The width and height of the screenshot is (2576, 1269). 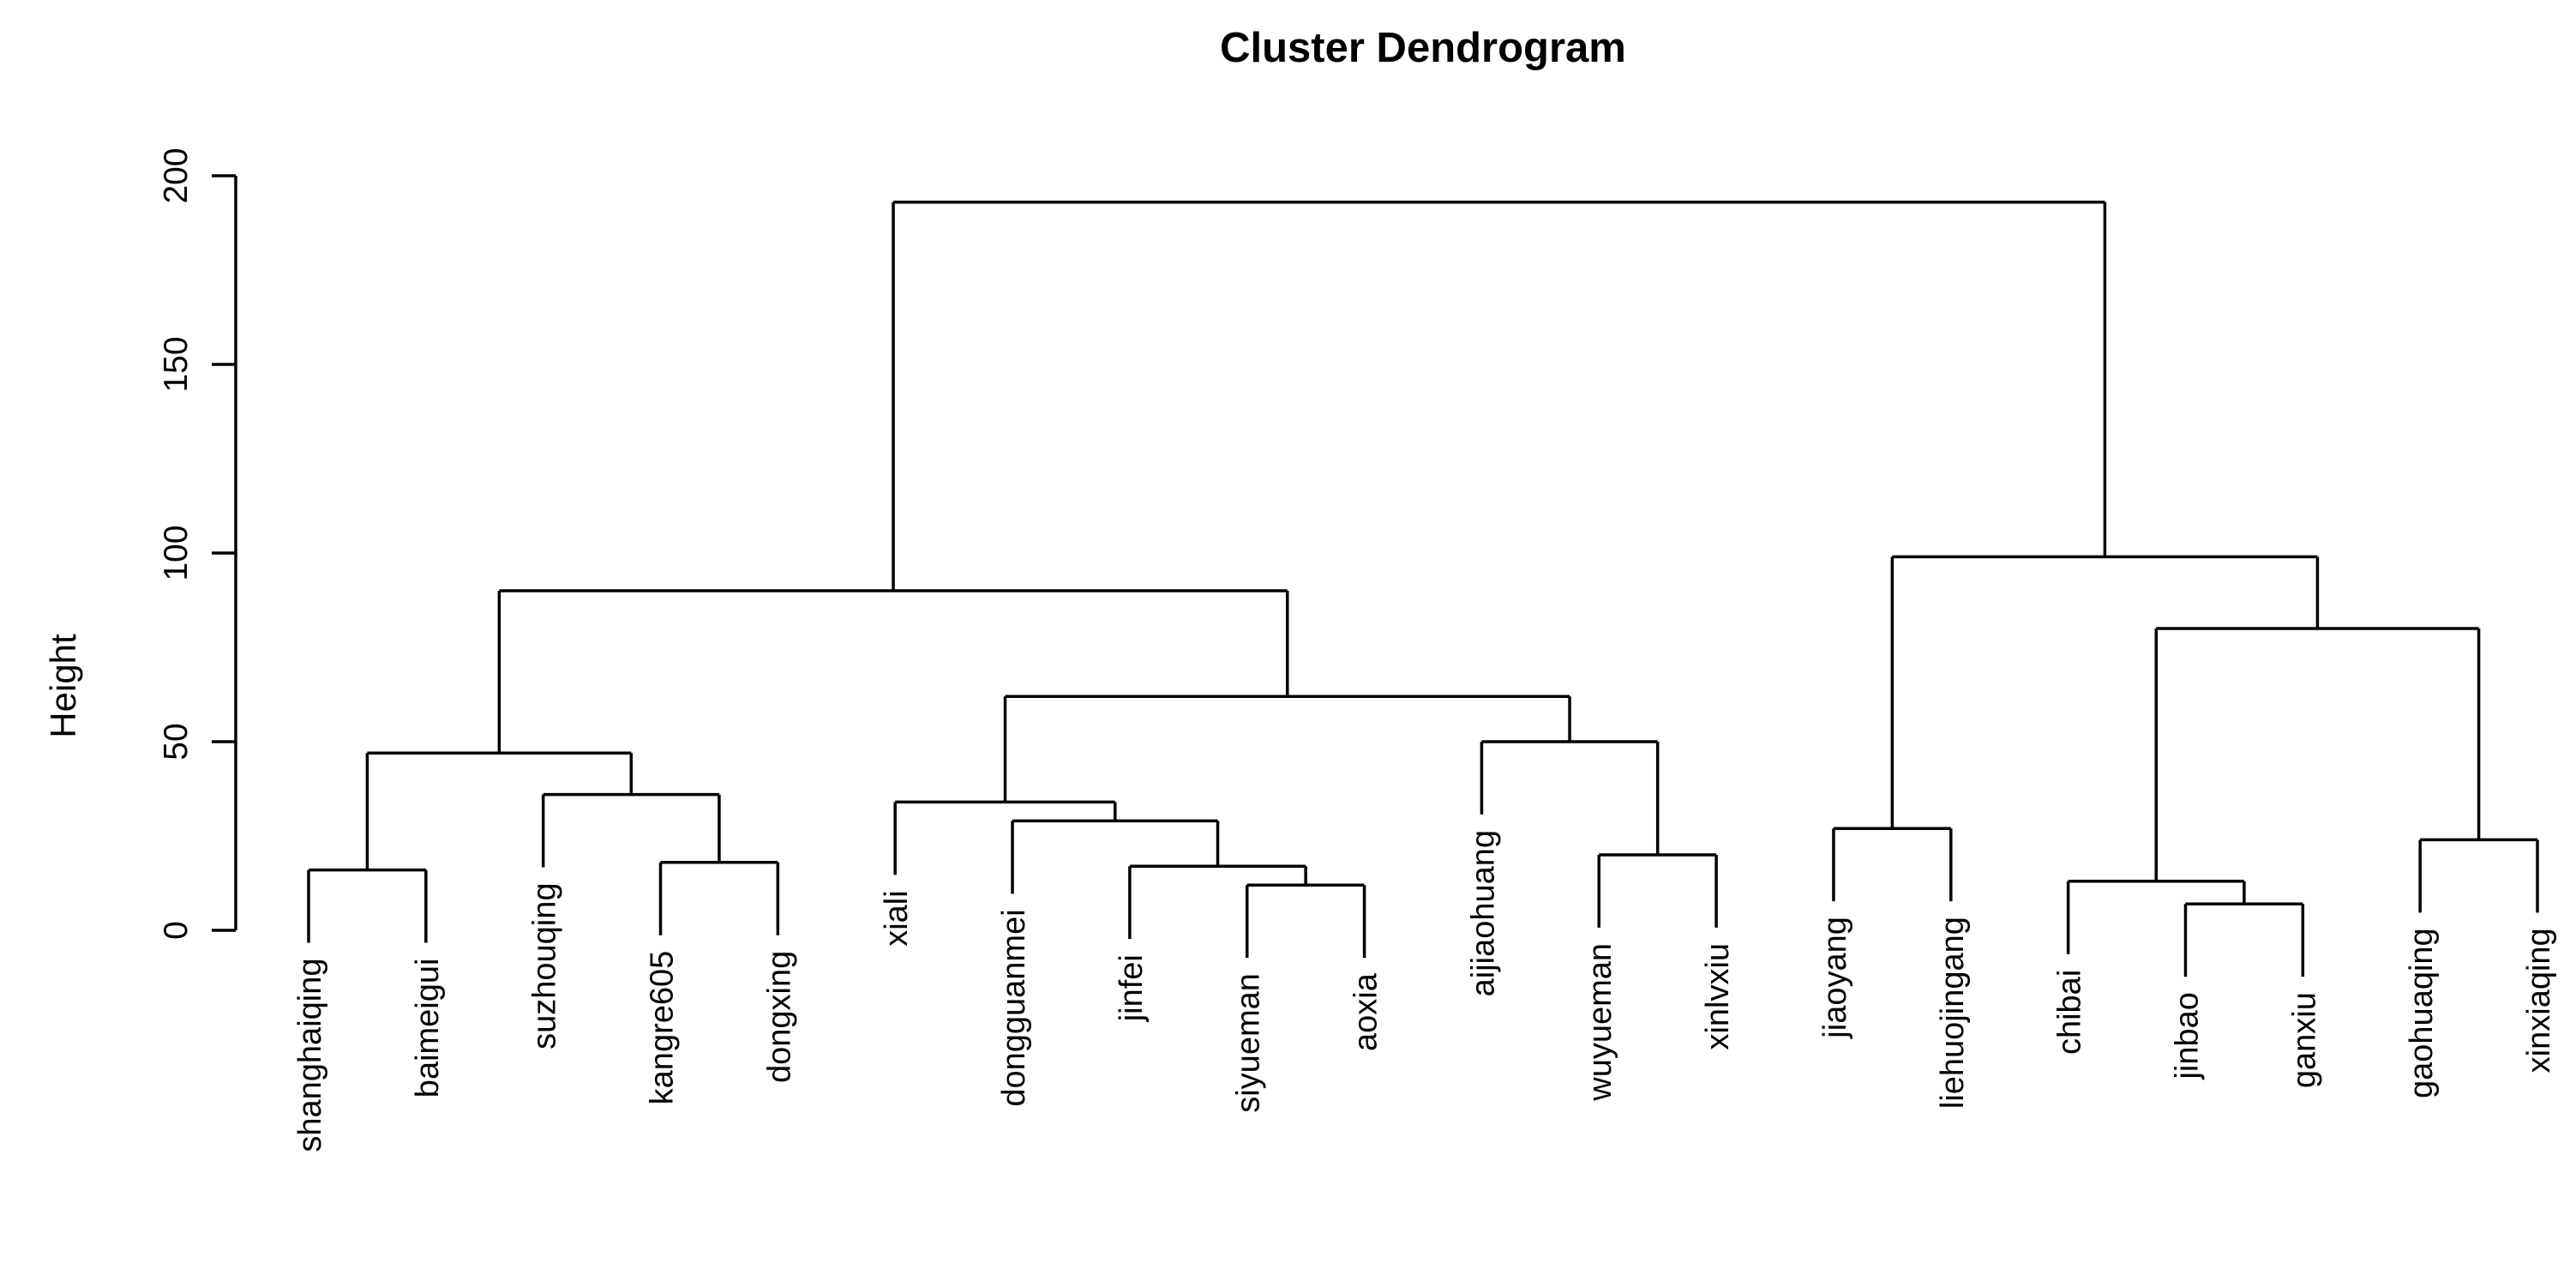 I want to click on leaf-label: jiaoyang, so click(x=1835, y=978).